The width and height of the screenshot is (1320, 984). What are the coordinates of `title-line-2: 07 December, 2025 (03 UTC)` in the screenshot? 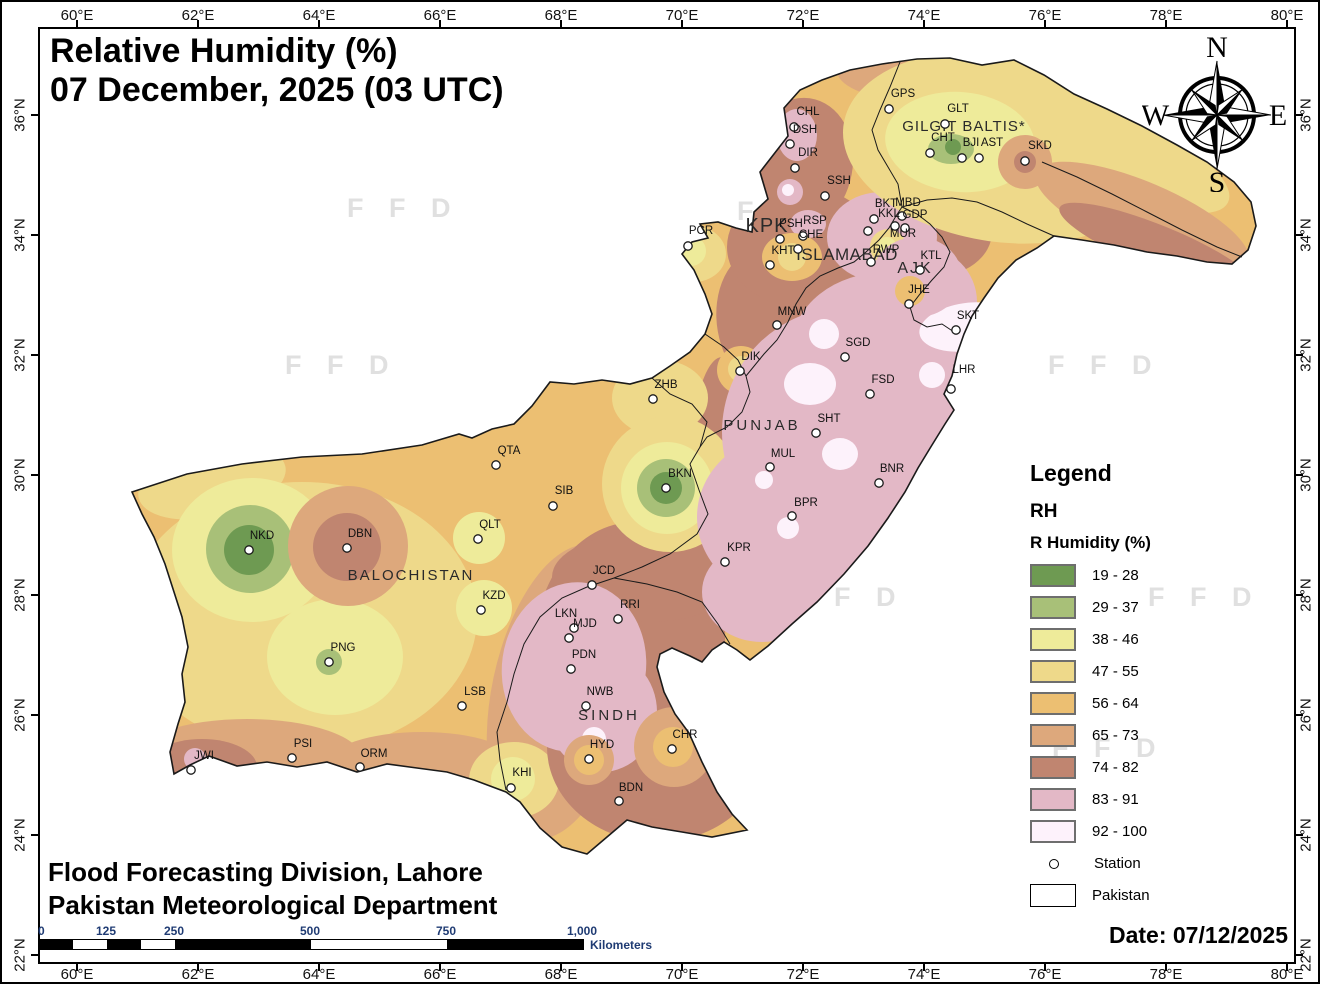 It's located at (277, 90).